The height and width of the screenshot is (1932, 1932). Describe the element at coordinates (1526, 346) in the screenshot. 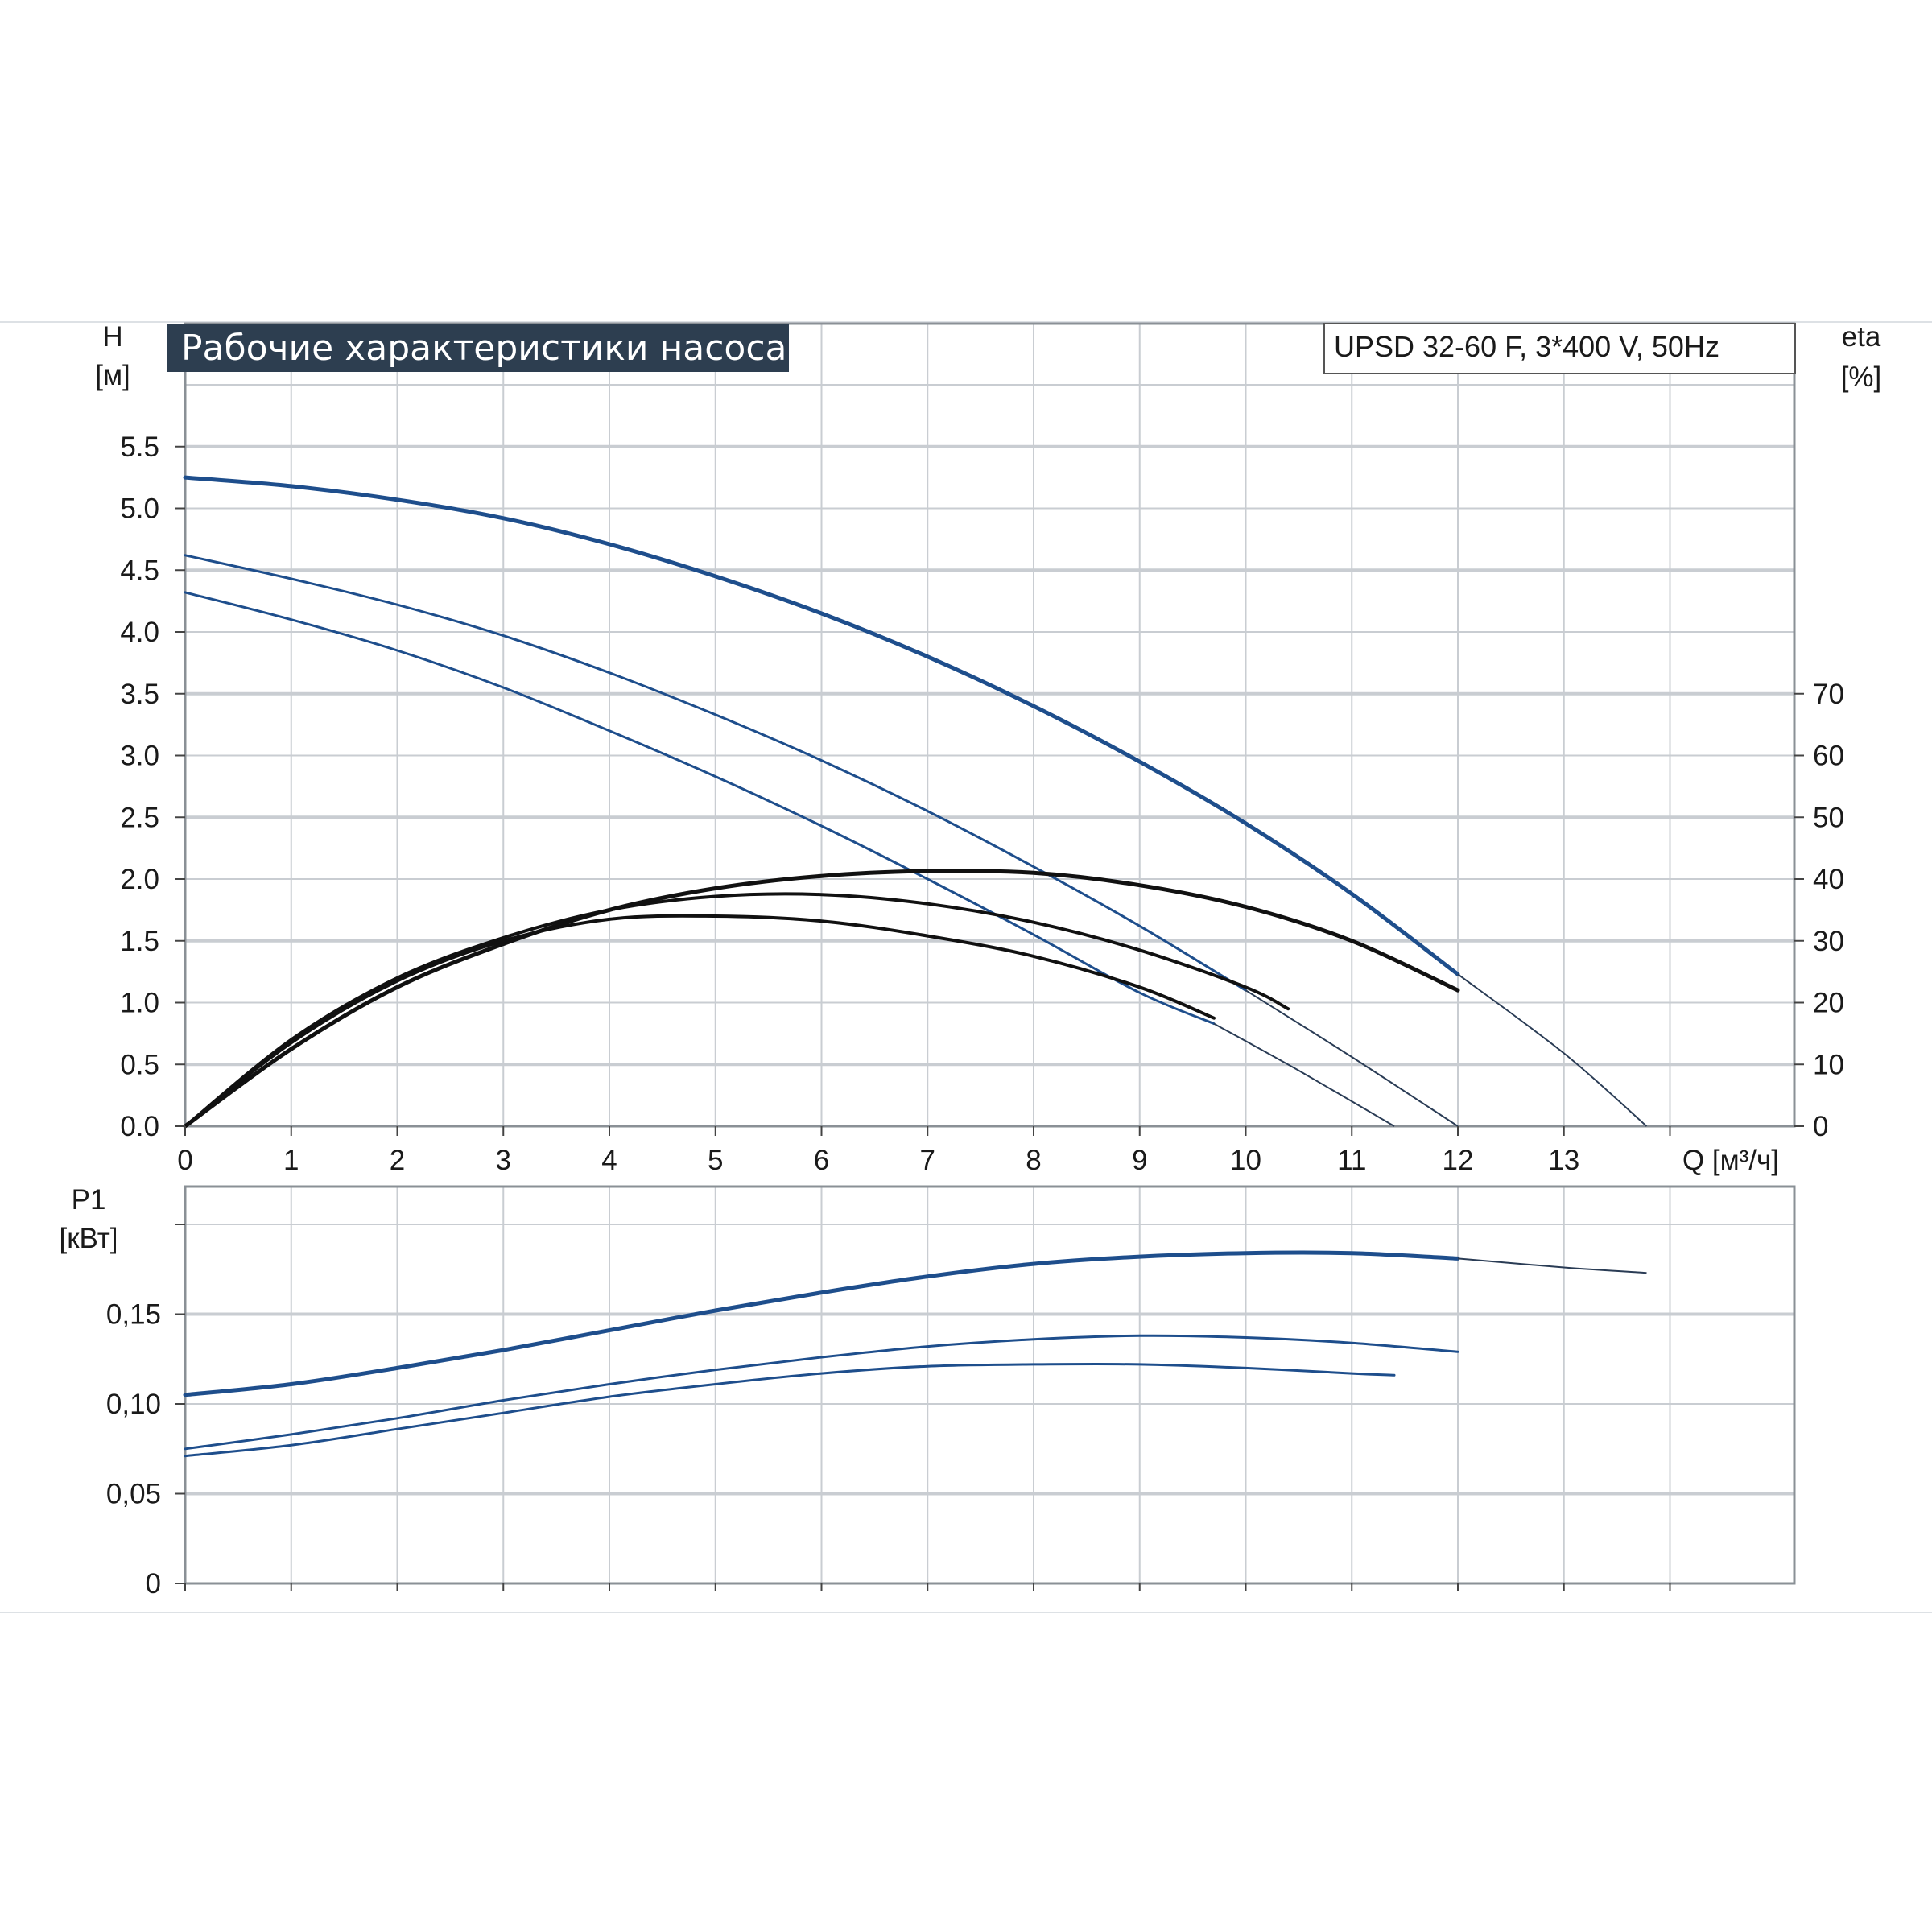

I see `model-label: UPSD 32-60 F, 3*400 V, 50Hz` at that location.